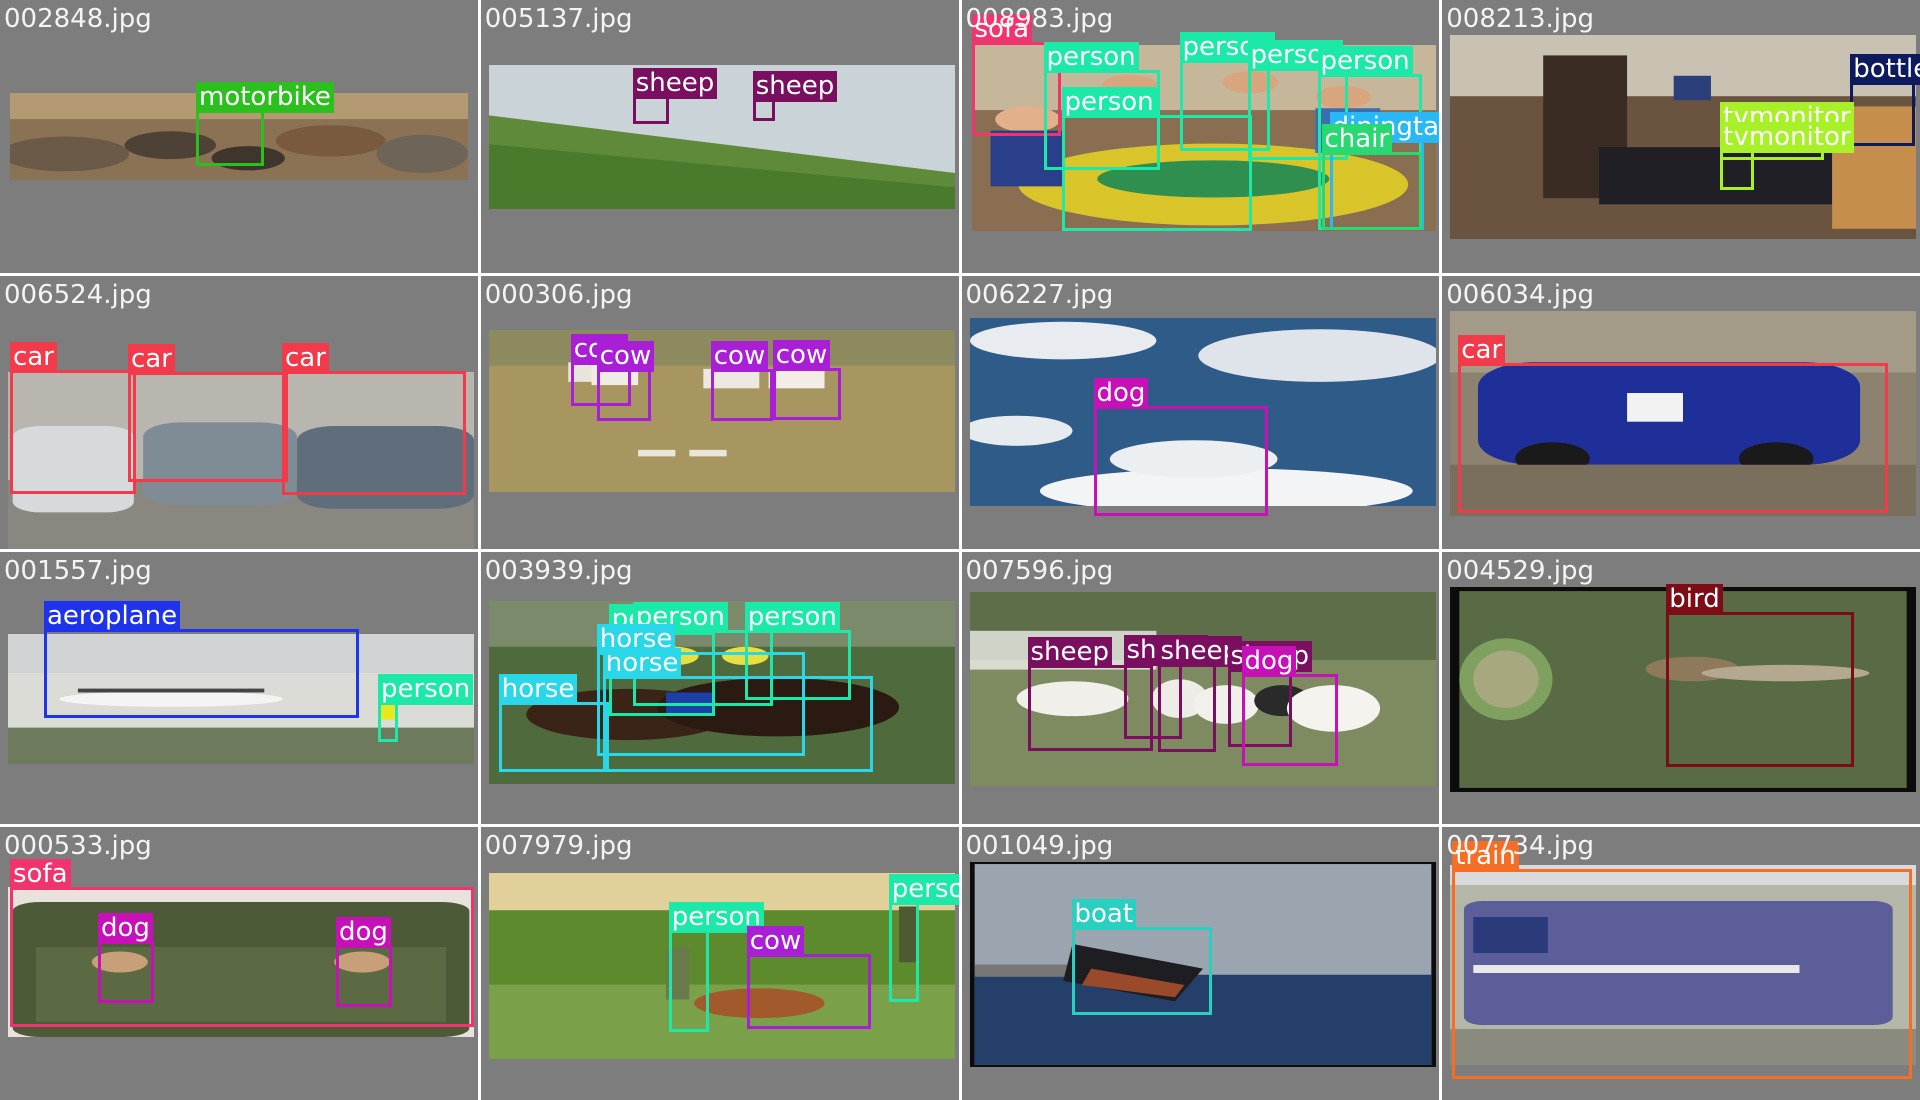  Describe the element at coordinates (78, 846) in the screenshot. I see `image-filename: 000533.jpg` at that location.